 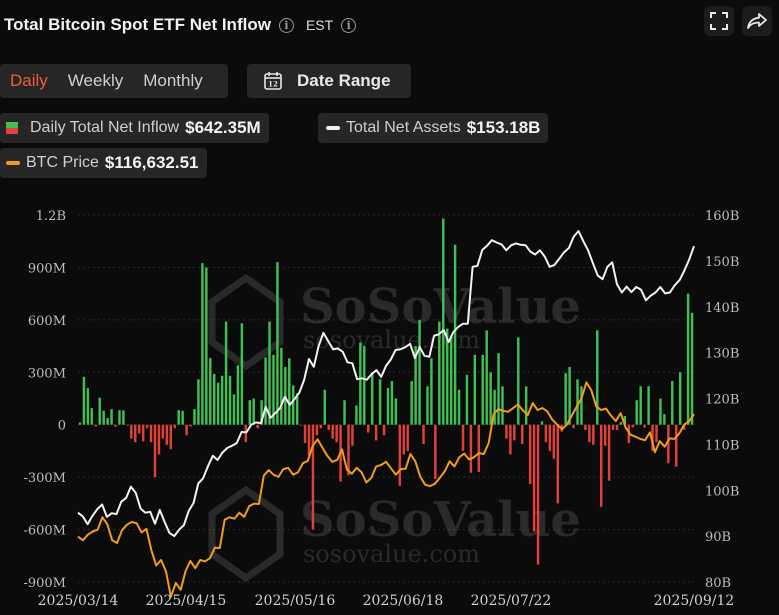 What do you see at coordinates (13, 163) in the screenshot?
I see `btc-swatch-icon` at bounding box center [13, 163].